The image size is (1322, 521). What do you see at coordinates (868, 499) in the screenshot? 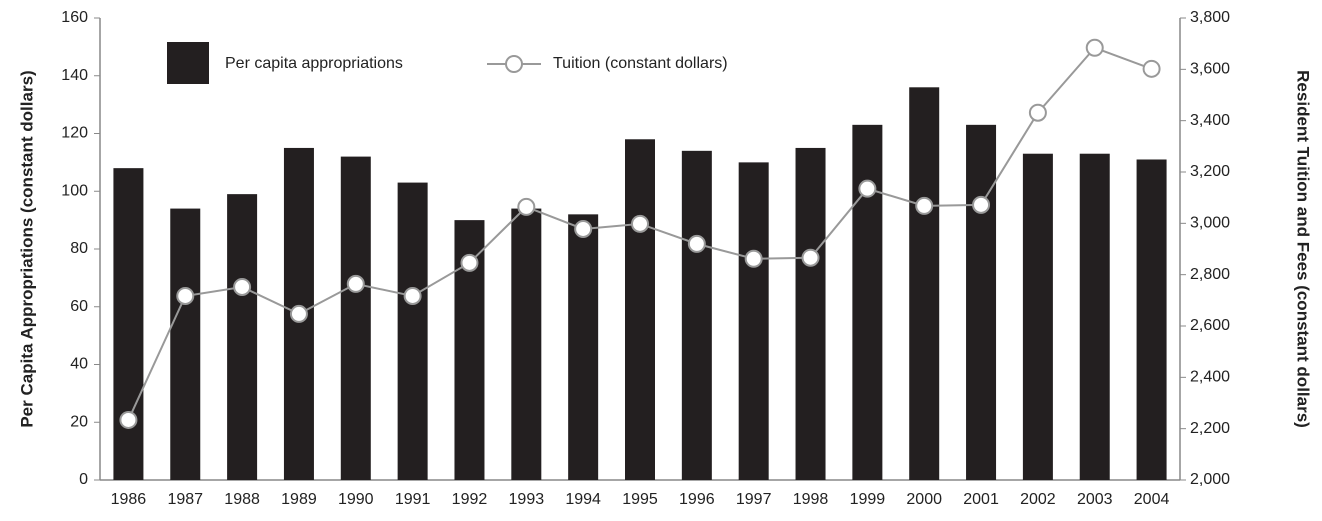
I see `x-tick-label: 1999` at bounding box center [868, 499].